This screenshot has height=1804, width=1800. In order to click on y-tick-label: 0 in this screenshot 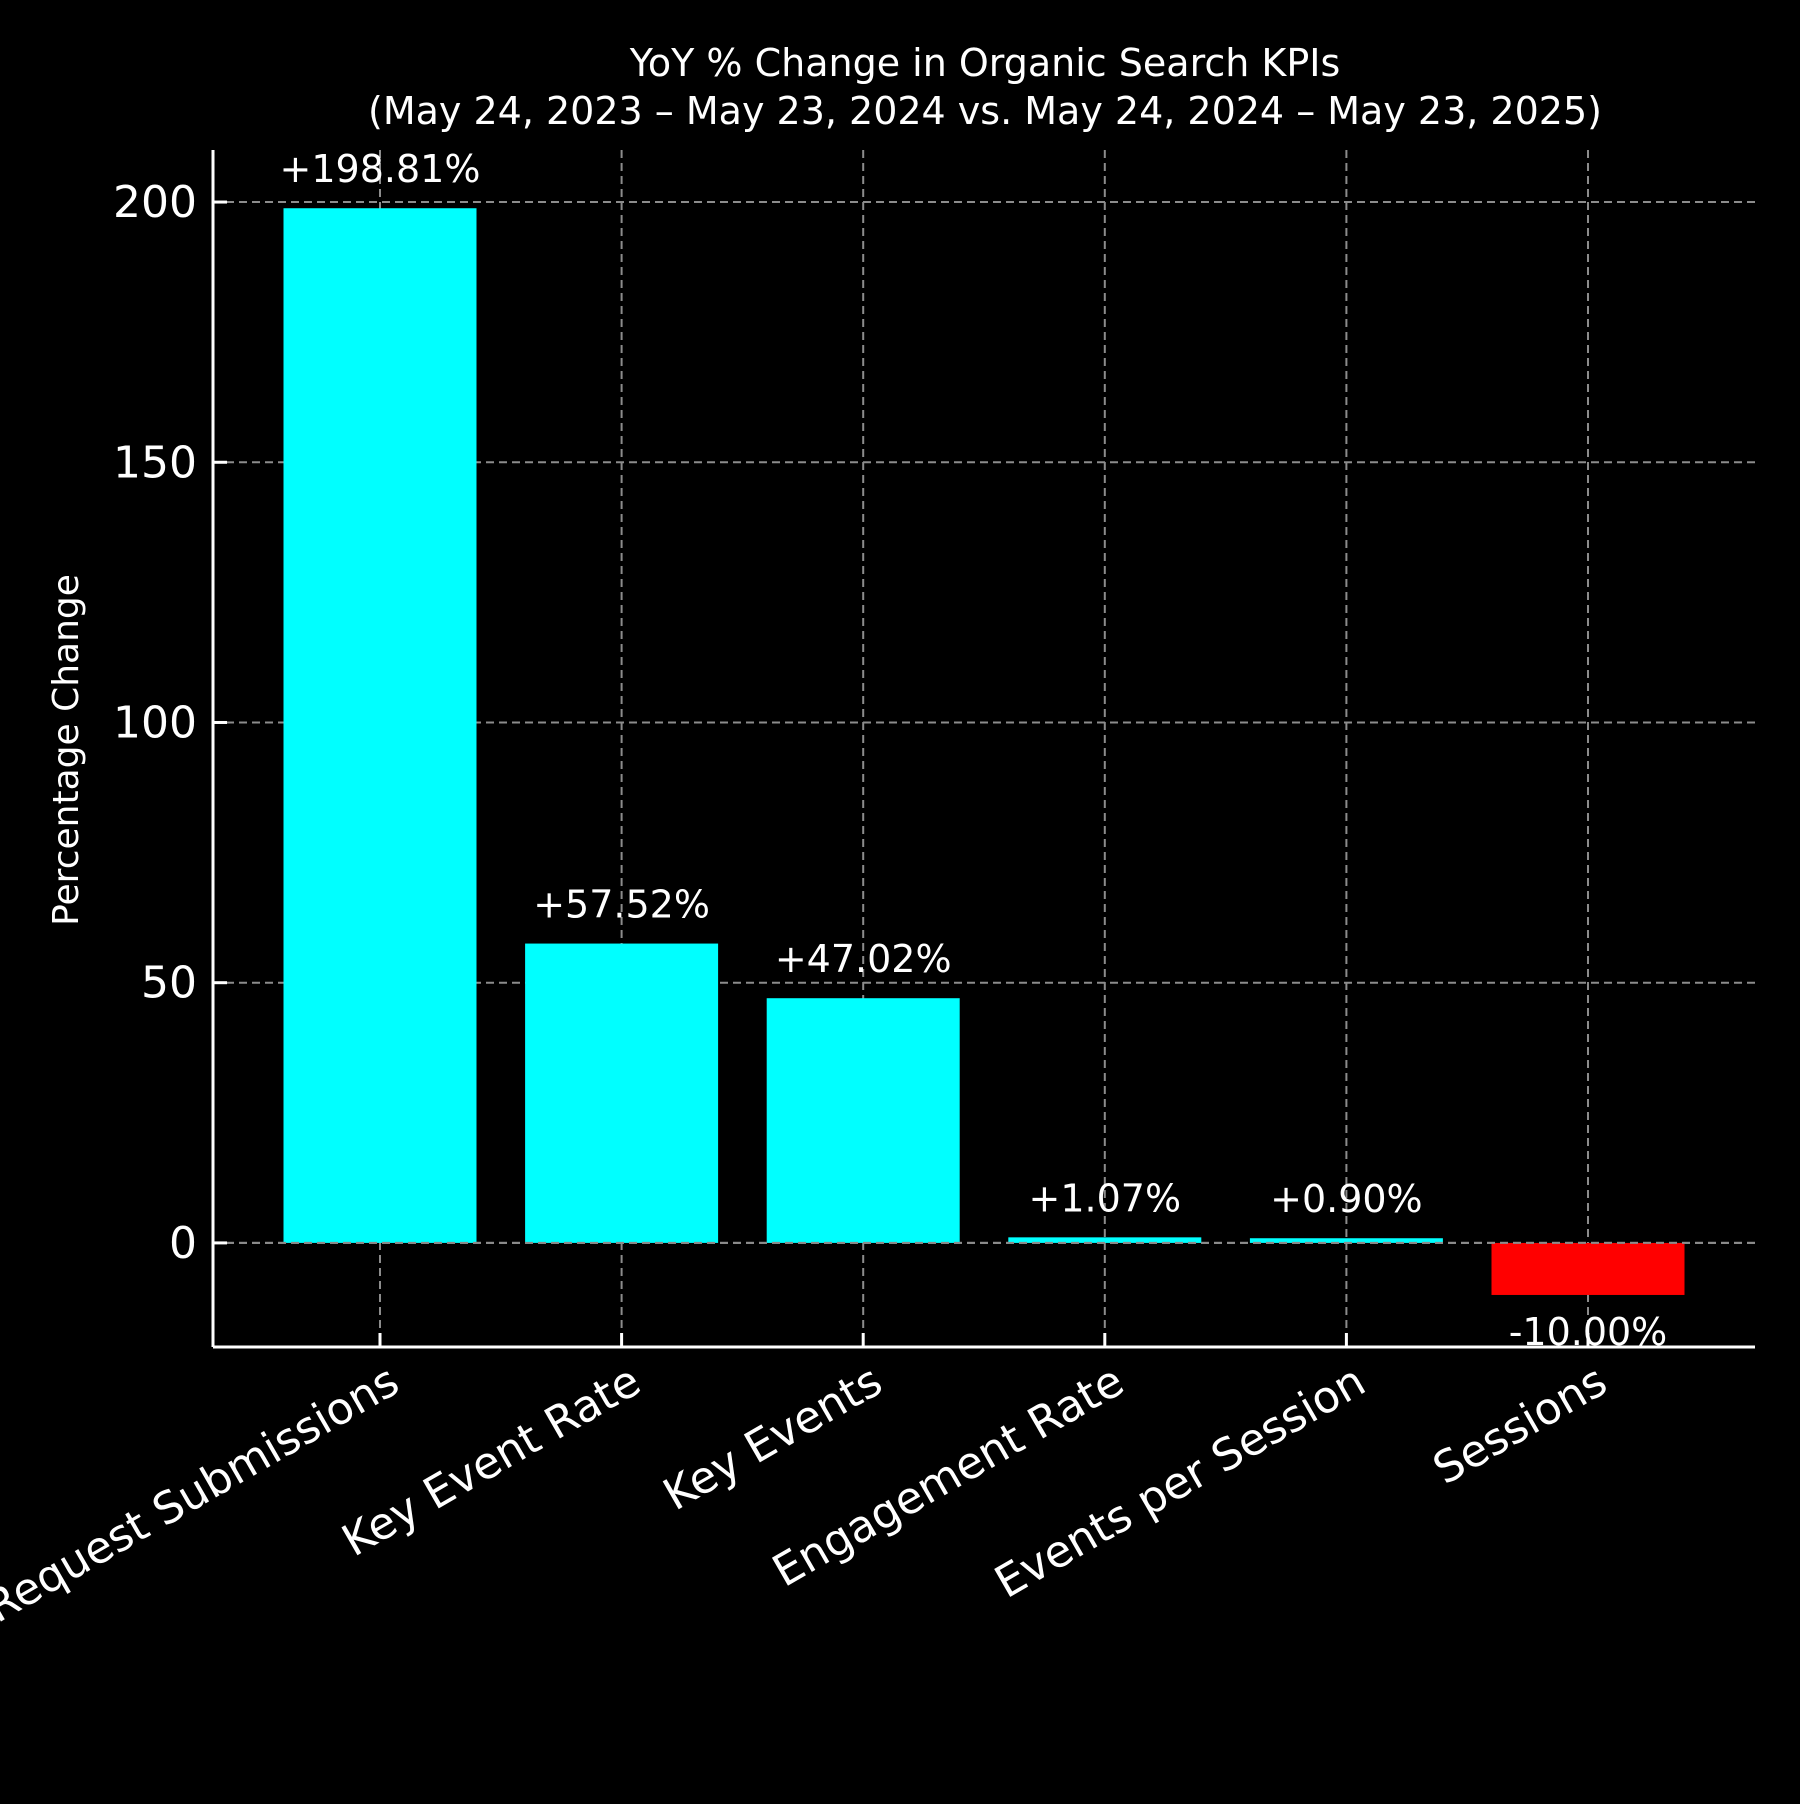, I will do `click(183, 1243)`.